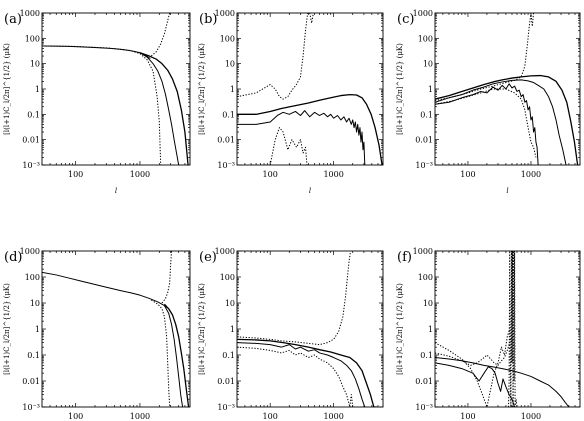 The width and height of the screenshot is (584, 421). What do you see at coordinates (13, 19) in the screenshot?
I see `panel-label: (a)` at bounding box center [13, 19].